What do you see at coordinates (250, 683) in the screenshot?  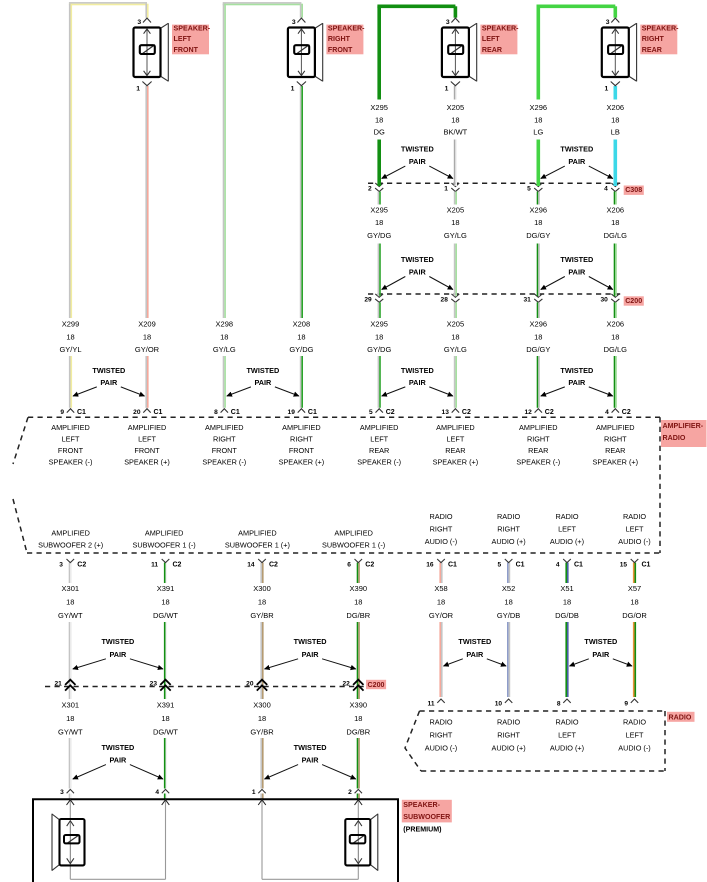 I see `svg-text: 20` at bounding box center [250, 683].